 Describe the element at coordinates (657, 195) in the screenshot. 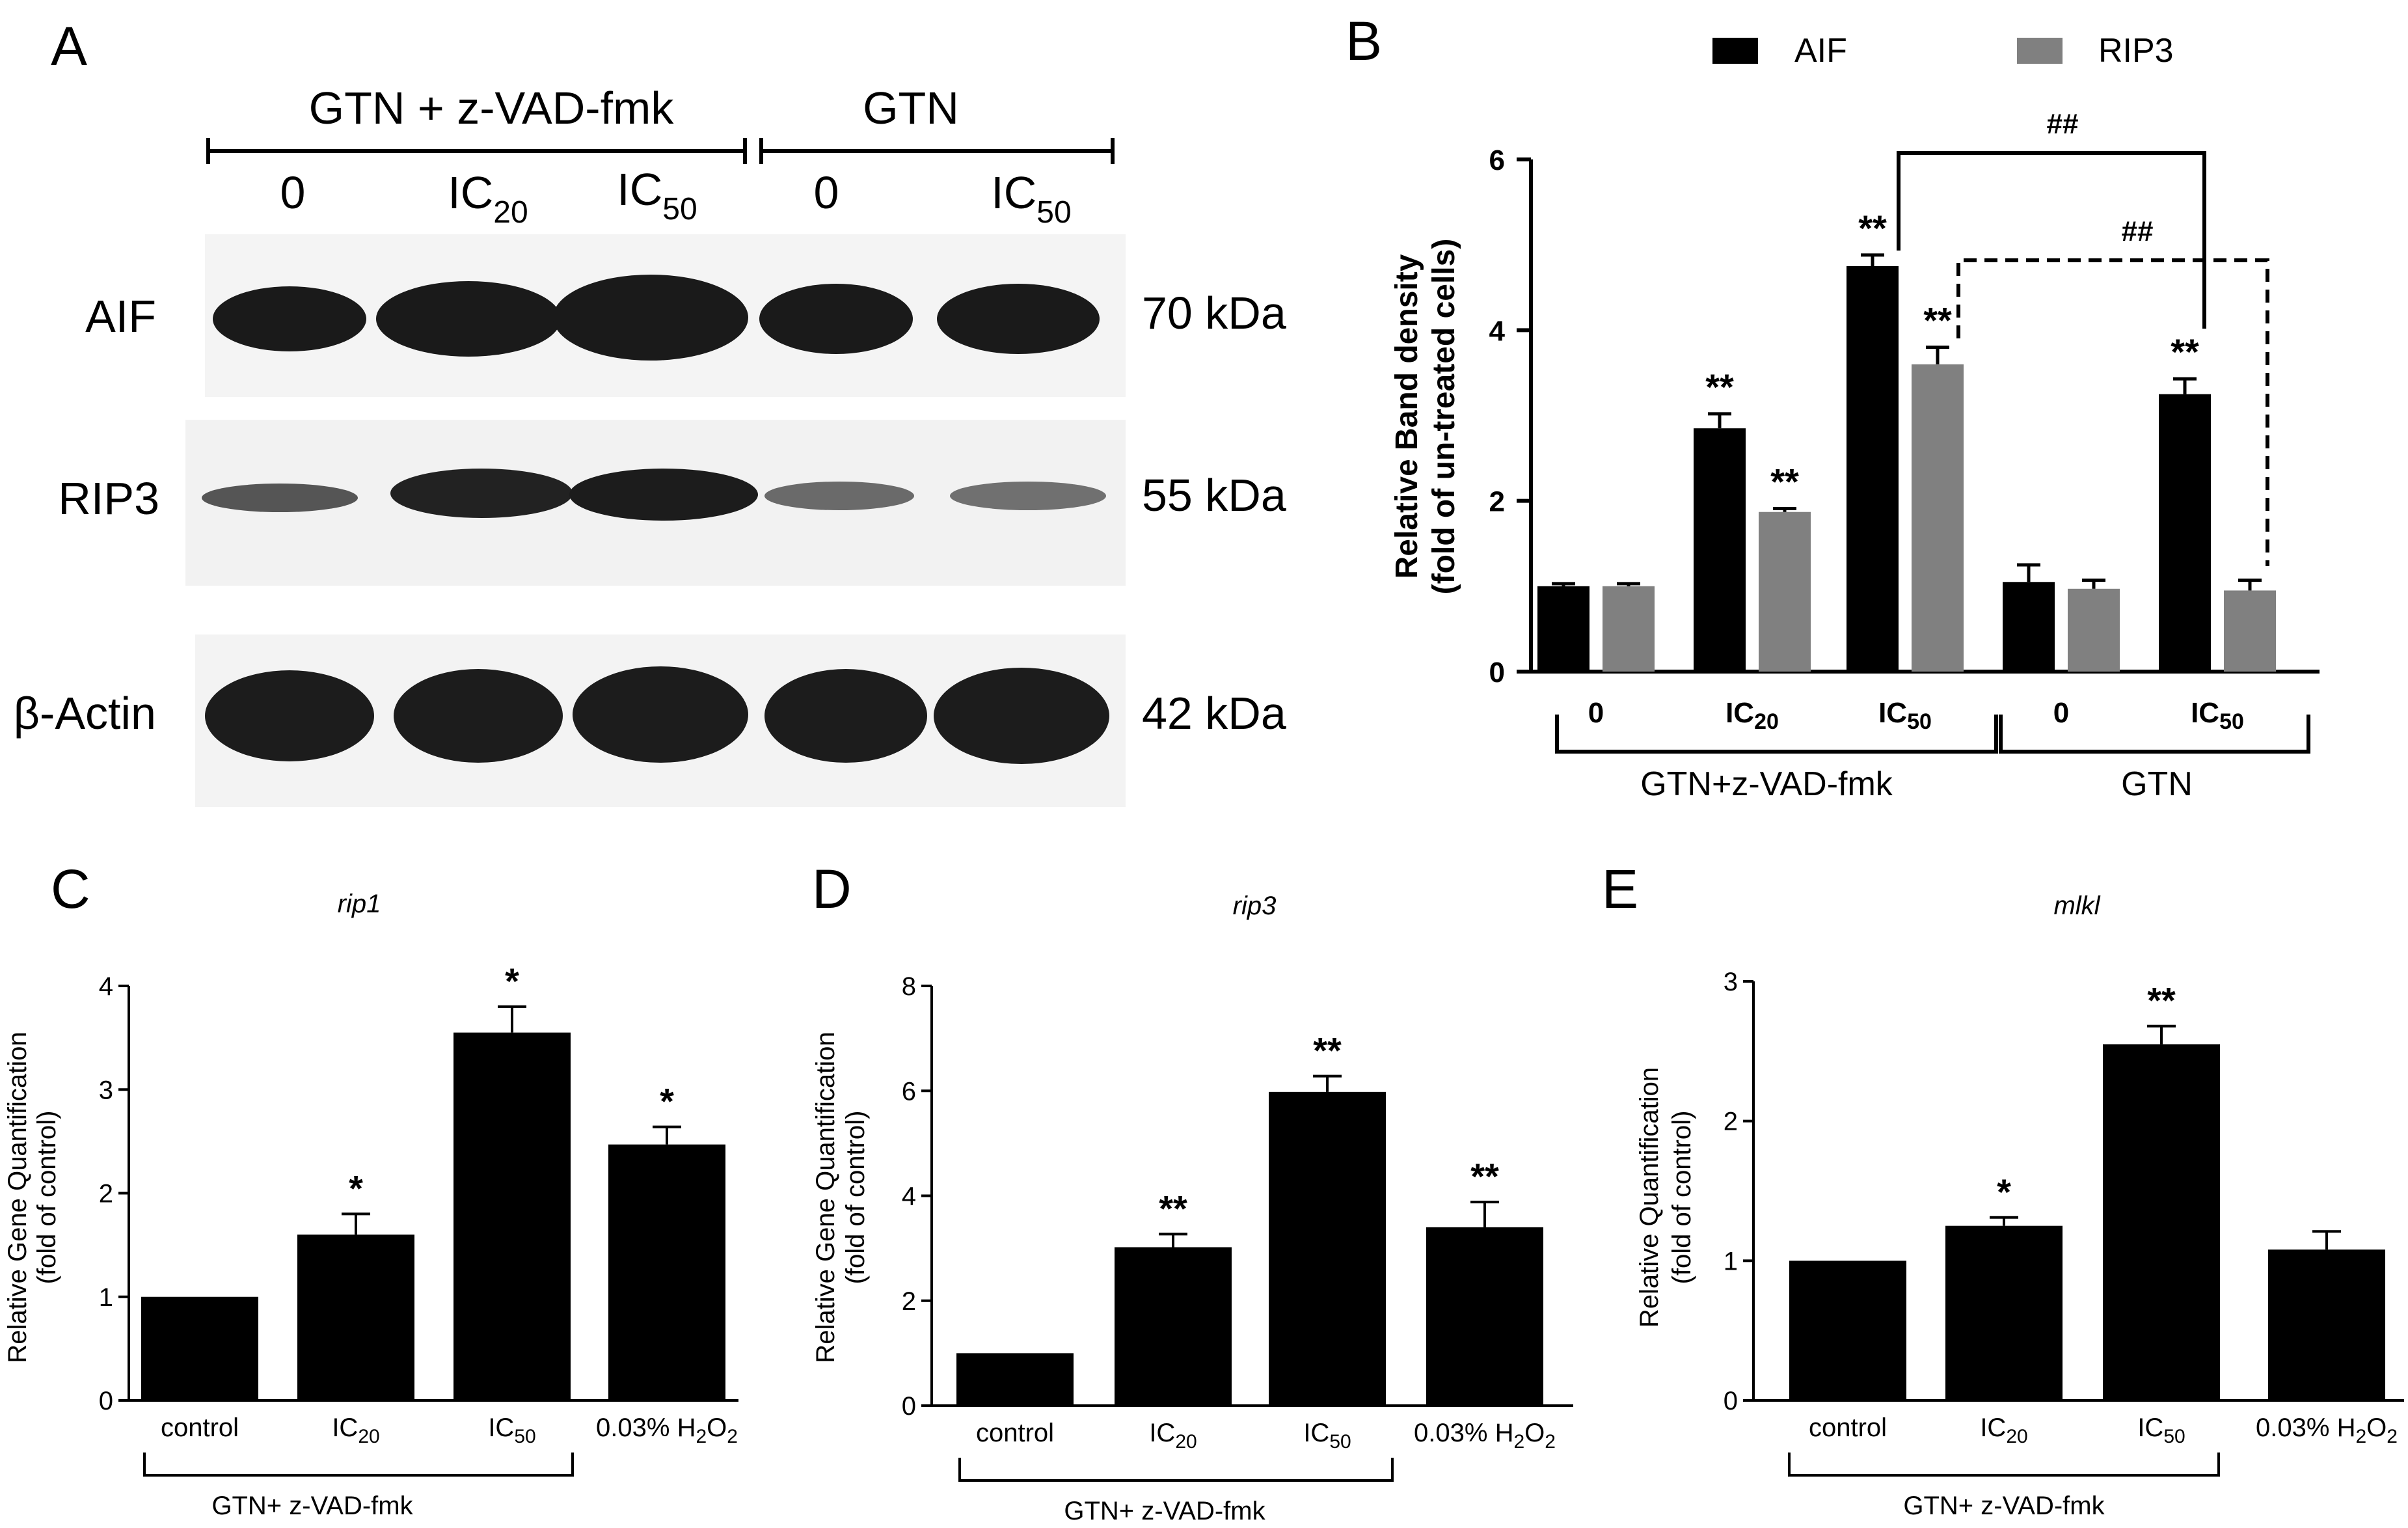

I see `lane-label-3: IC50` at that location.